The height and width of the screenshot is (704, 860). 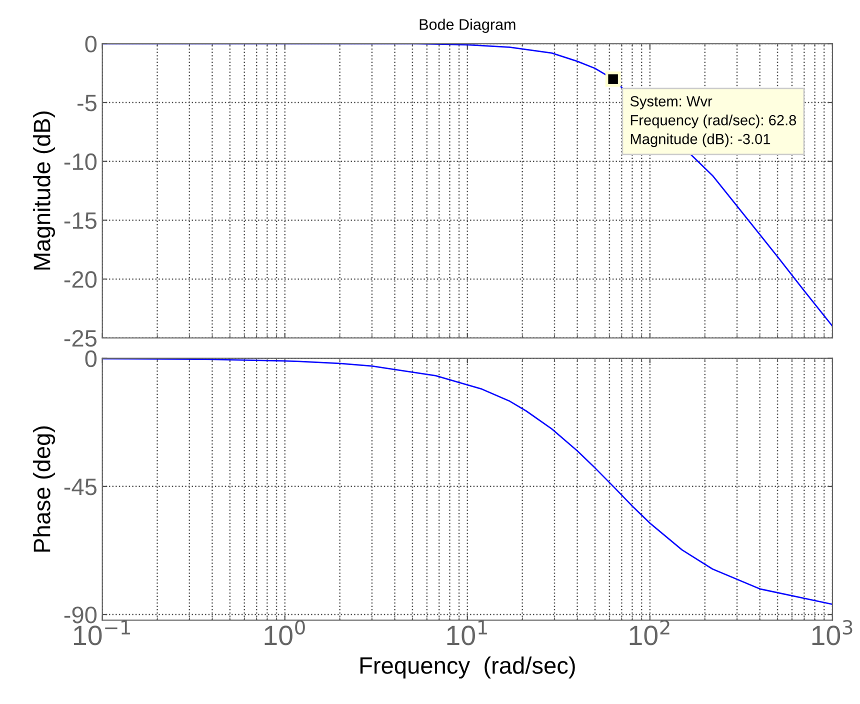 I want to click on y-axis-title: Magnitude (dB), so click(x=44, y=191).